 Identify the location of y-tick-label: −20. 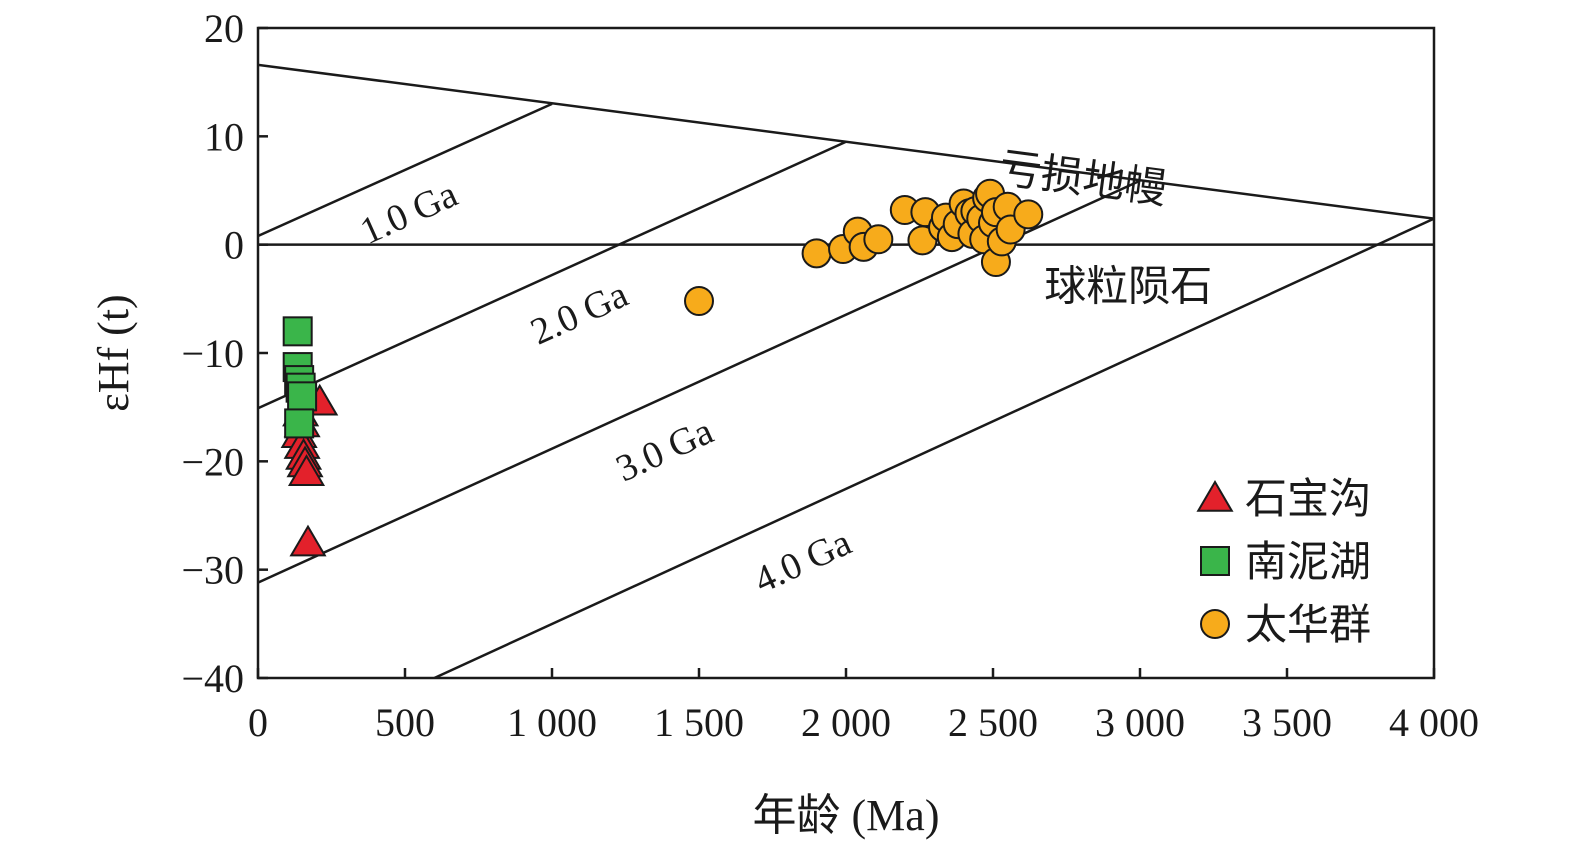
(212, 461).